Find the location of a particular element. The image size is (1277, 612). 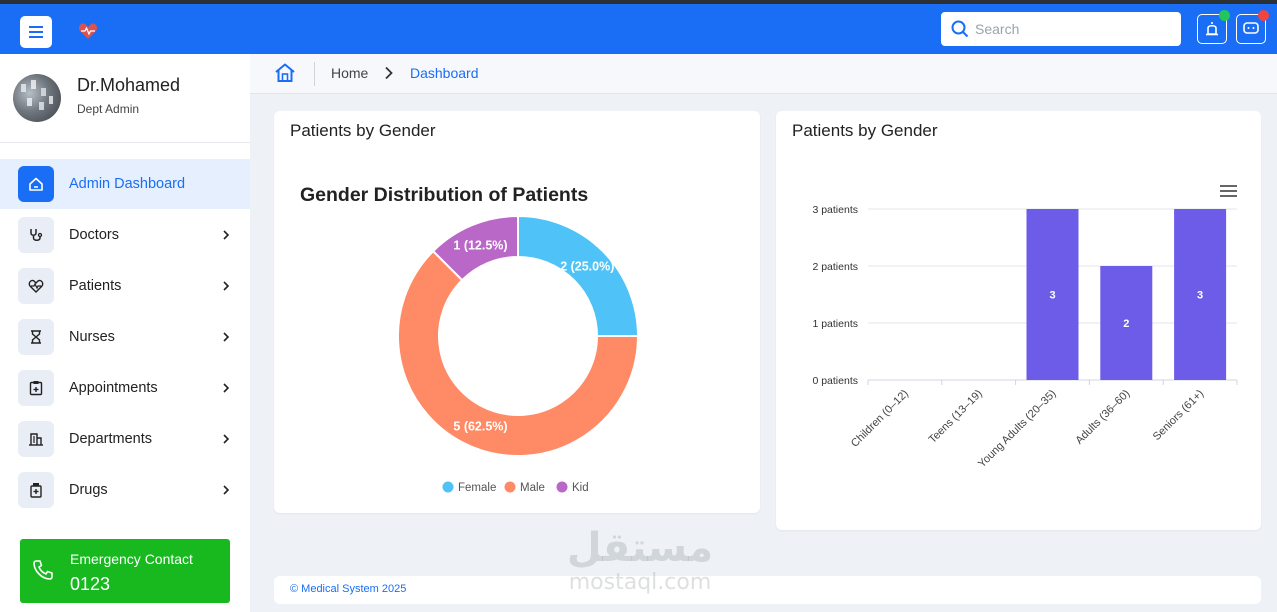

heart-pulse-icon is located at coordinates (36, 286).